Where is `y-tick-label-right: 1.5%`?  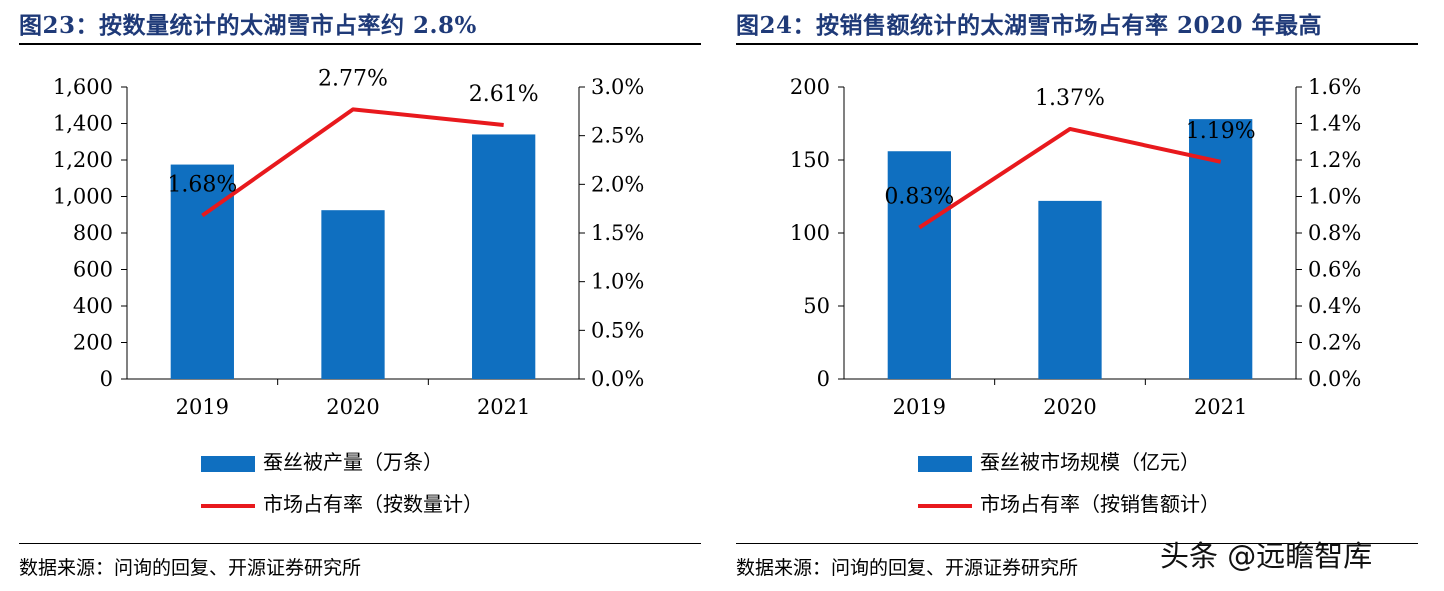
y-tick-label-right: 1.5% is located at coordinates (617, 233).